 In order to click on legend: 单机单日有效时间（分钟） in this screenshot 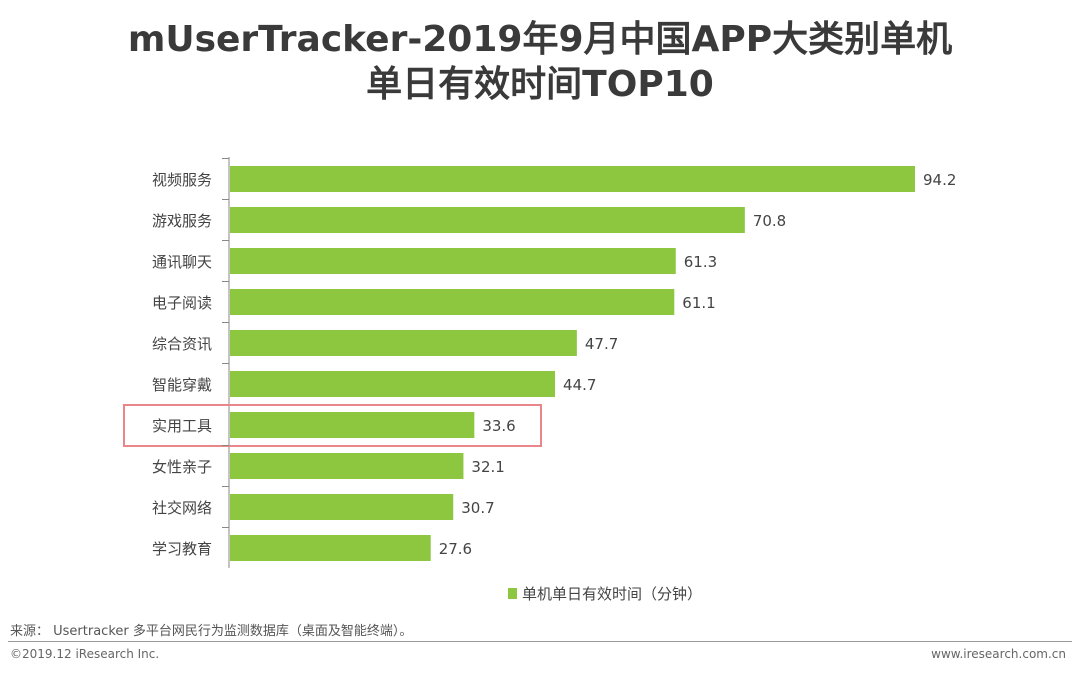, I will do `click(605, 593)`.